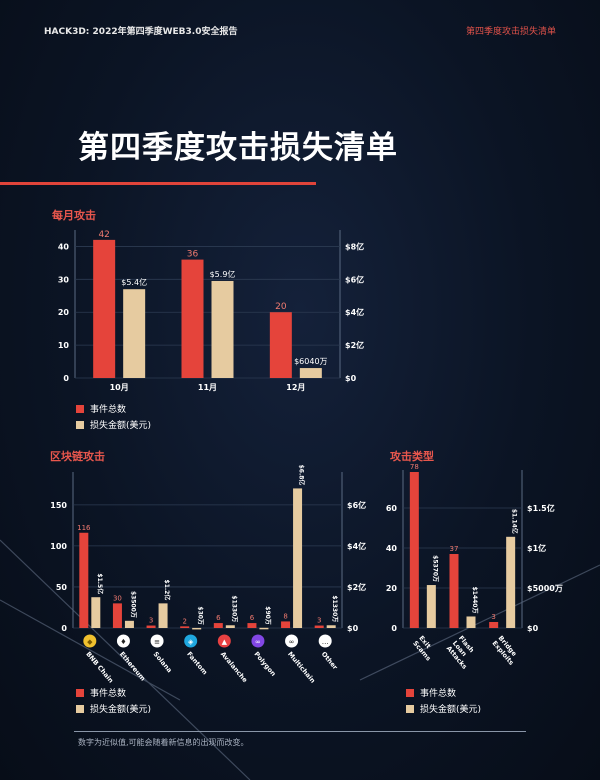  What do you see at coordinates (117, 598) in the screenshot?
I see `count-data-label: 30` at bounding box center [117, 598].